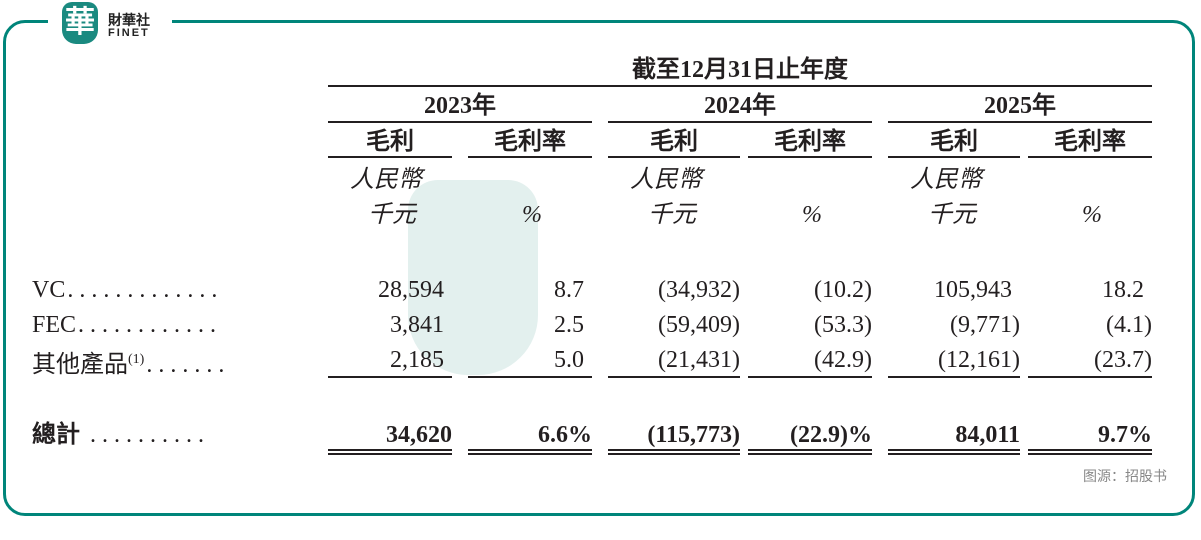  I want to click on total-cell: (115,773), so click(693, 435).